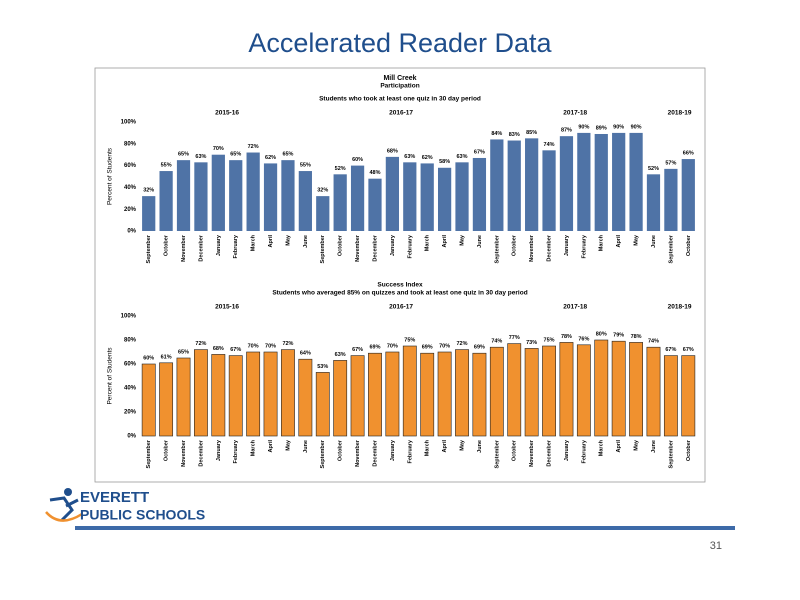 Image resolution: width=800 pixels, height=600 pixels. I want to click on value-label: 57%, so click(670, 163).